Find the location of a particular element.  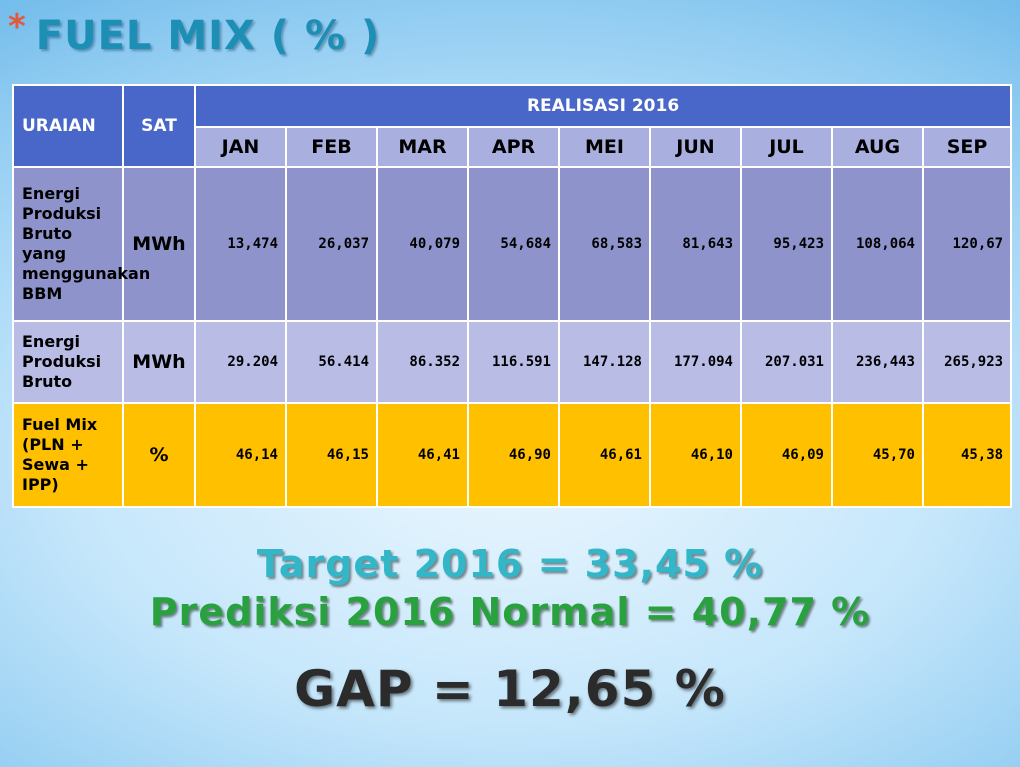

table-cell: 46,90 is located at coordinates (513, 455).